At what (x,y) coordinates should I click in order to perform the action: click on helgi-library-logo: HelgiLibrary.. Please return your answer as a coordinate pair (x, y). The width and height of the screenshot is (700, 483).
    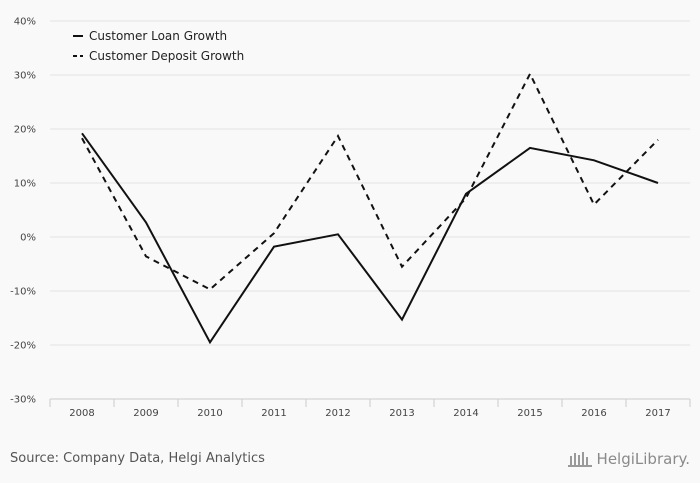
    Looking at the image, I should click on (628, 459).